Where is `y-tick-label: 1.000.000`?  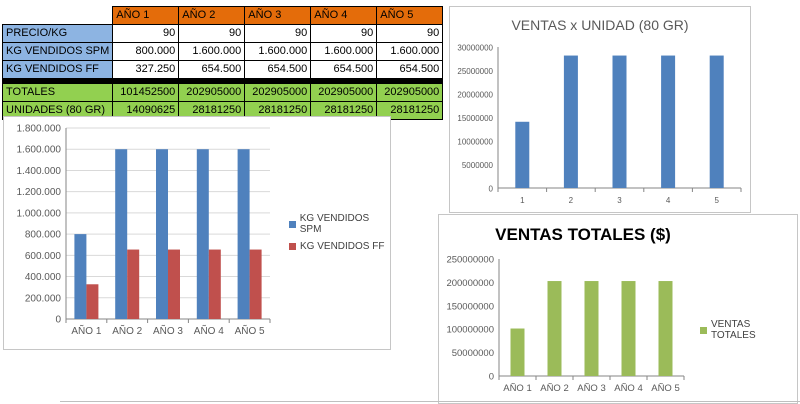 y-tick-label: 1.000.000 is located at coordinates (39, 213).